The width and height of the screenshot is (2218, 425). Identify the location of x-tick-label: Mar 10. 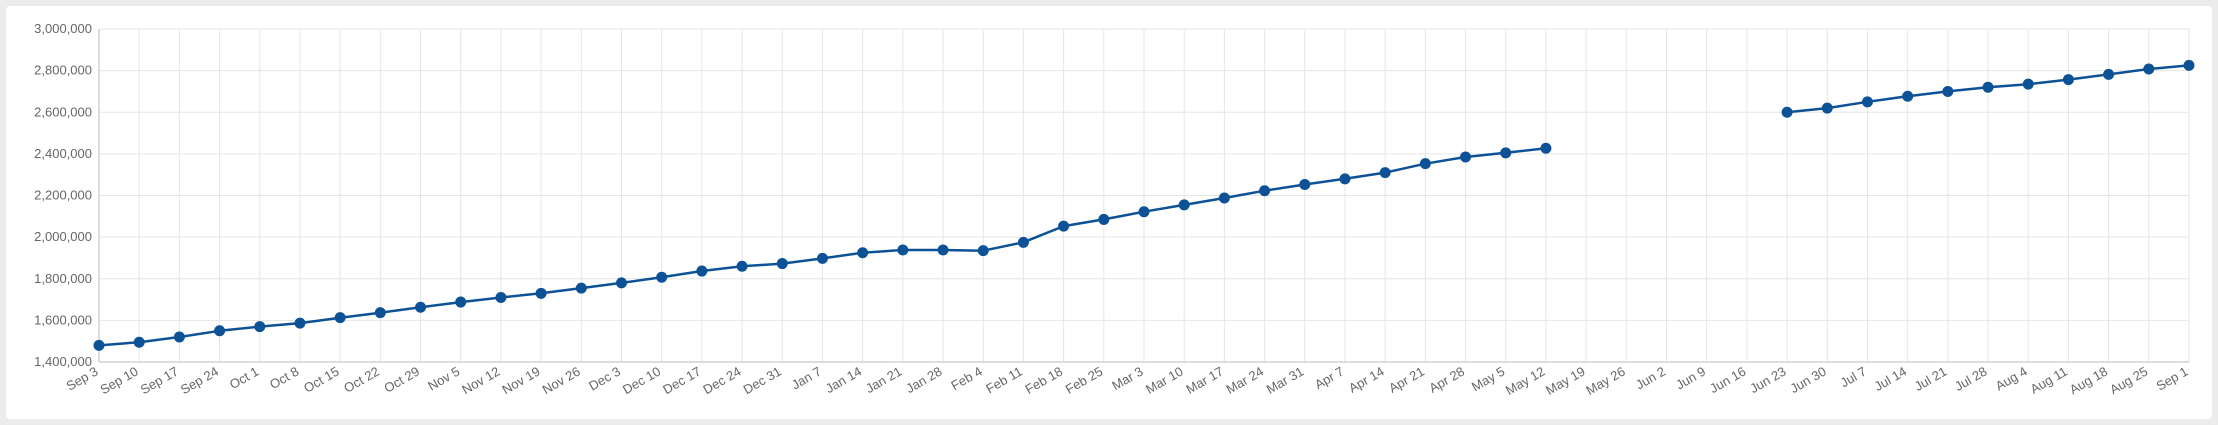
(1164, 380).